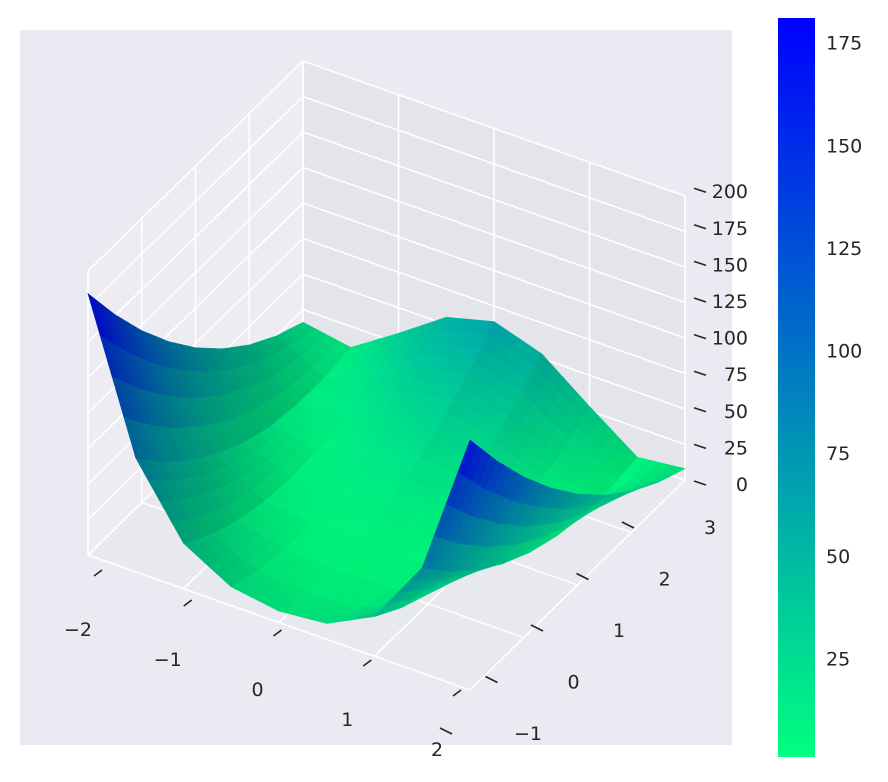 The height and width of the screenshot is (782, 888). I want to click on y-tick-label: 2, so click(664, 580).